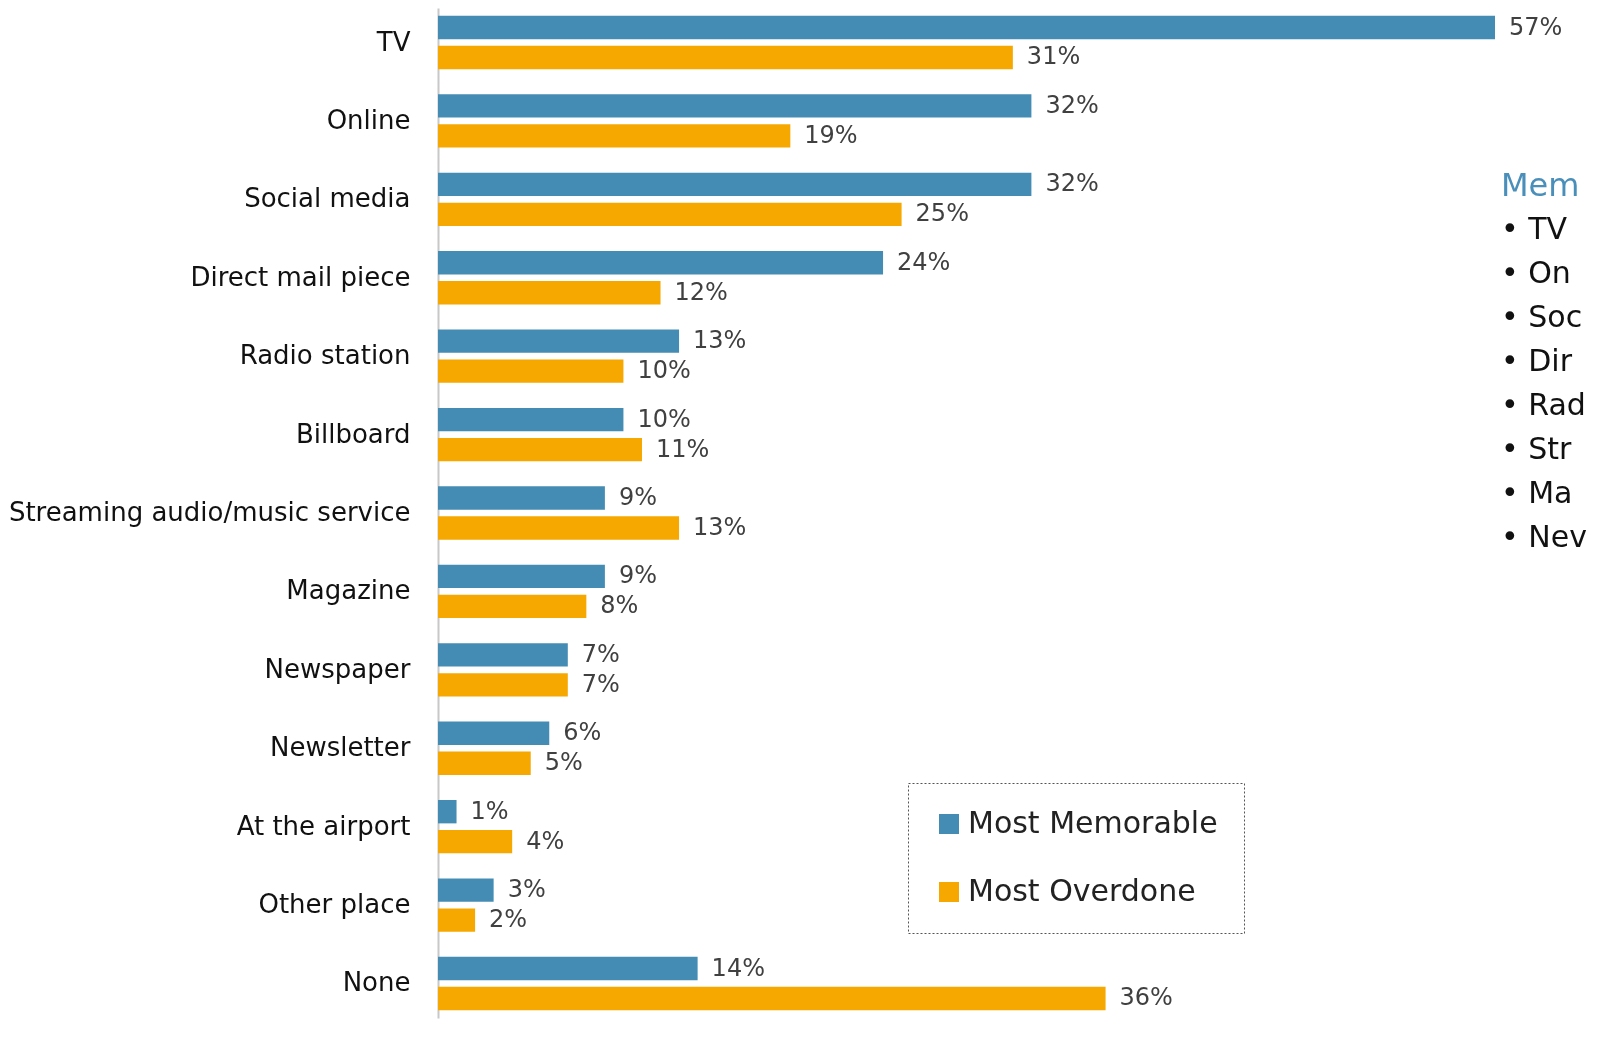  Describe the element at coordinates (545, 840) in the screenshot. I see `data-label: 4%` at that location.